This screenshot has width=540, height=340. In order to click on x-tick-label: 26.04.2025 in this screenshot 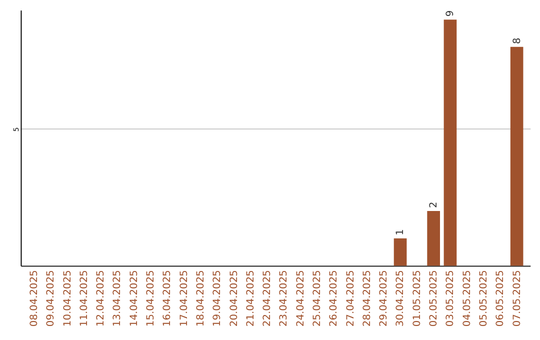, I will do `click(334, 298)`.